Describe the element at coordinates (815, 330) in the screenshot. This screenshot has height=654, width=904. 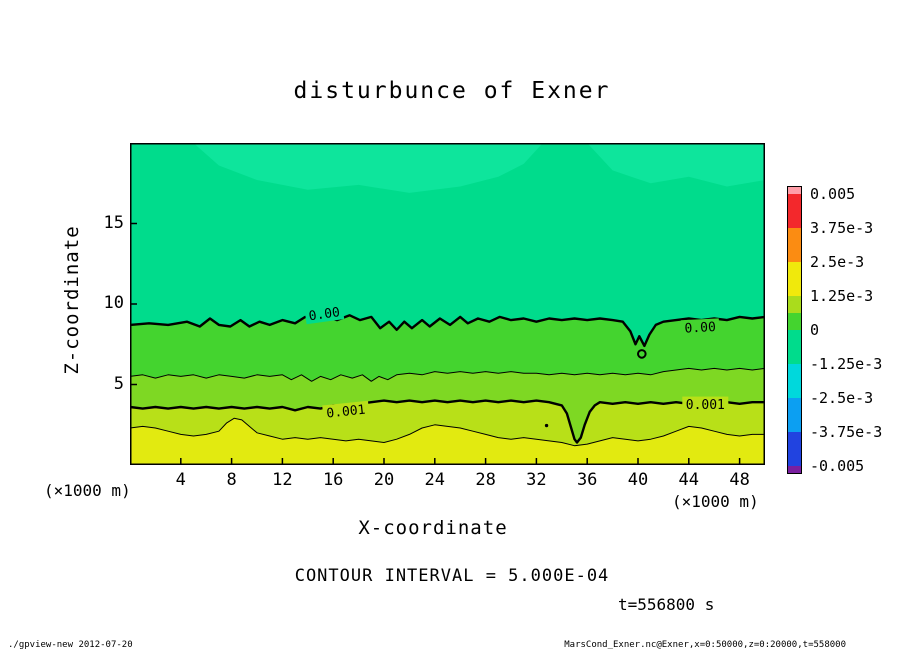
I see `colorbar-label: 0` at that location.